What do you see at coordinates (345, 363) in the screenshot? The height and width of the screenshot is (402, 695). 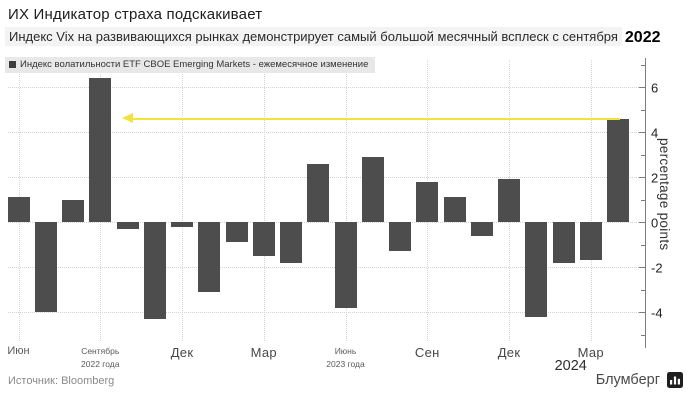 I see `x-tick-sublabel: 2023 года` at bounding box center [345, 363].